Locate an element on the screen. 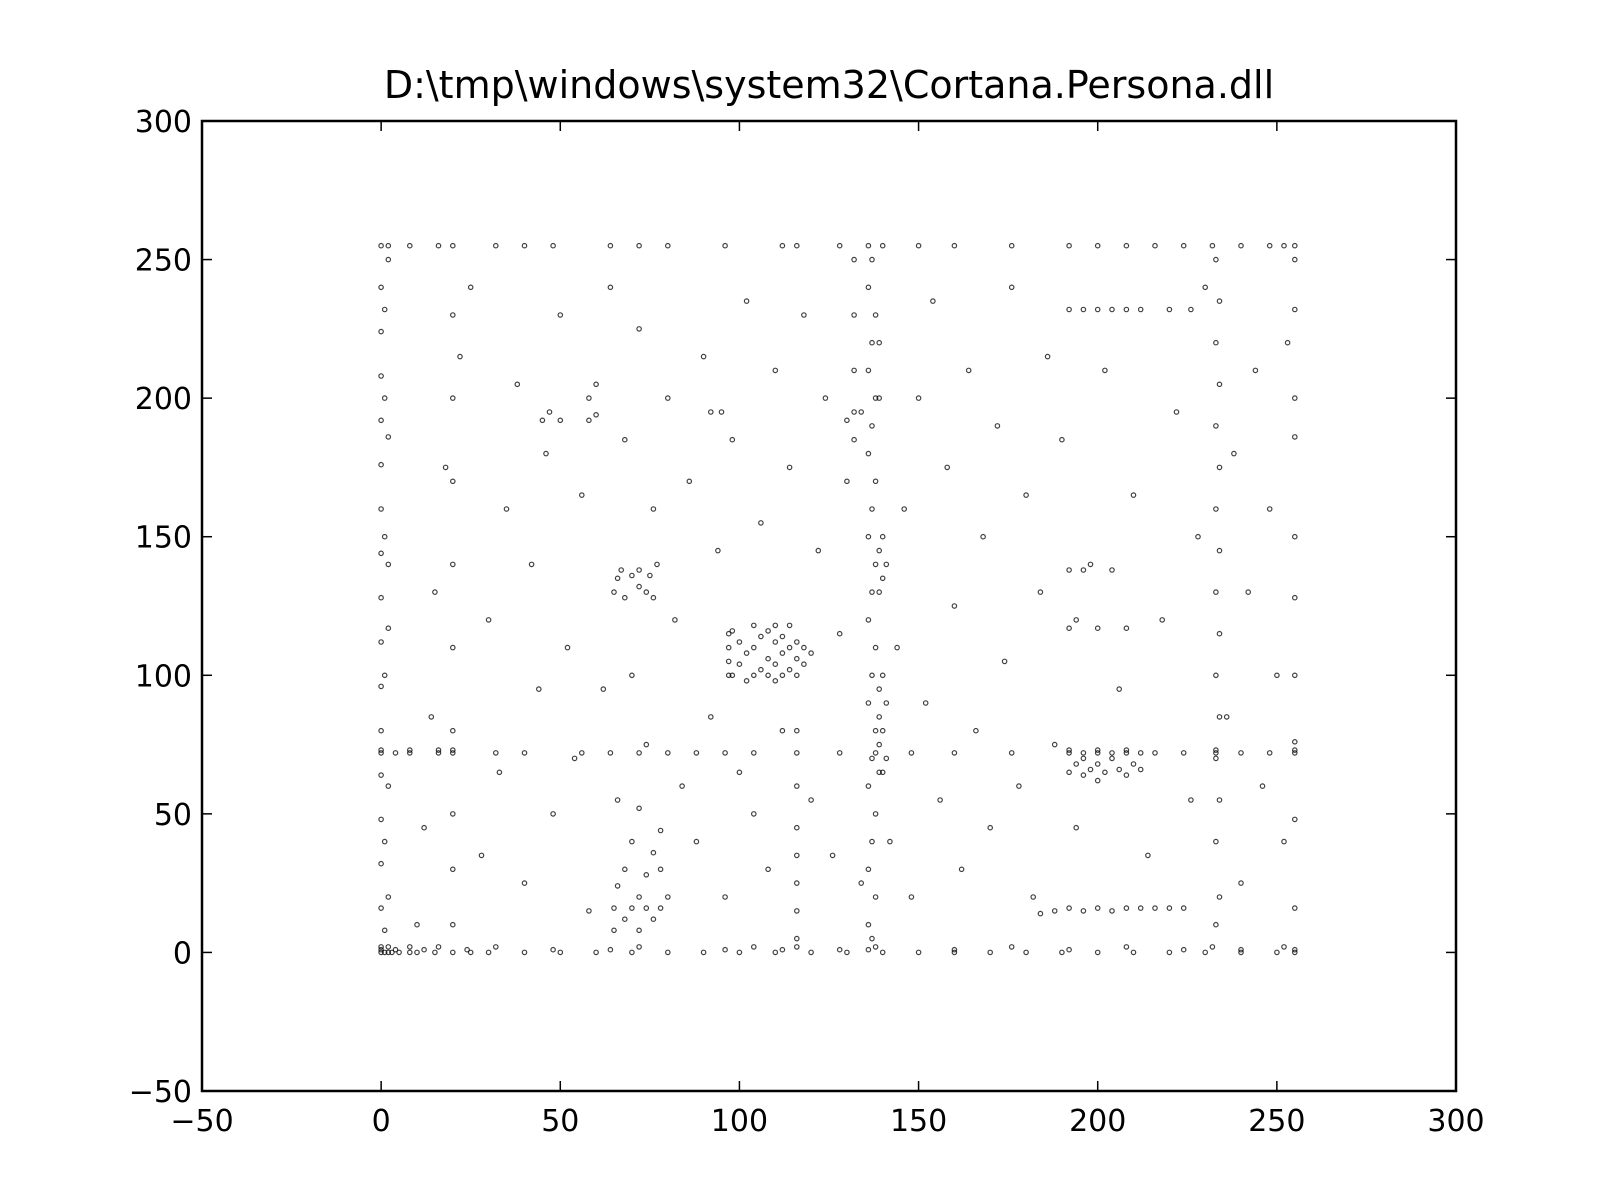  y-tick-label: 150 is located at coordinates (163, 538).